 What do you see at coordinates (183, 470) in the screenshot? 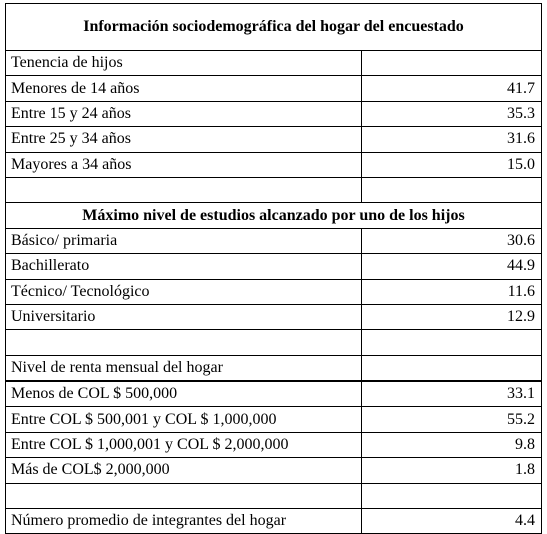
I see `row-label: Más de COL$ 2,000,000` at bounding box center [183, 470].